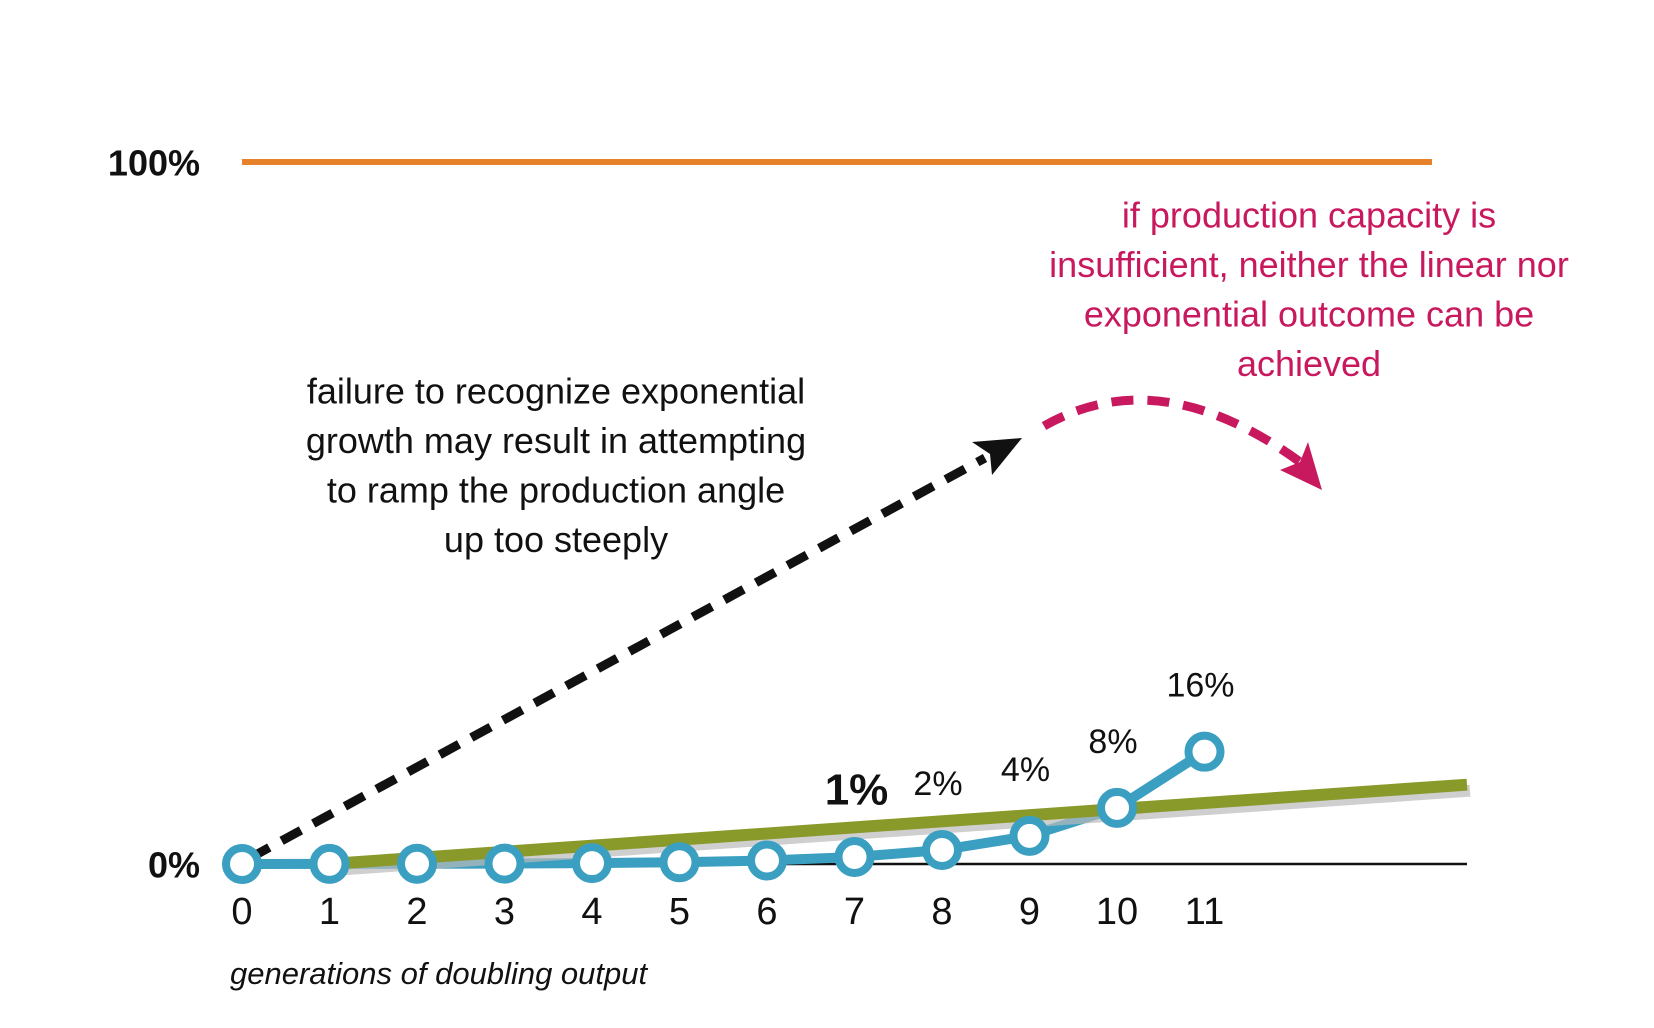 The height and width of the screenshot is (1028, 1654). Describe the element at coordinates (941, 912) in the screenshot. I see `x-tick-label: 8` at that location.